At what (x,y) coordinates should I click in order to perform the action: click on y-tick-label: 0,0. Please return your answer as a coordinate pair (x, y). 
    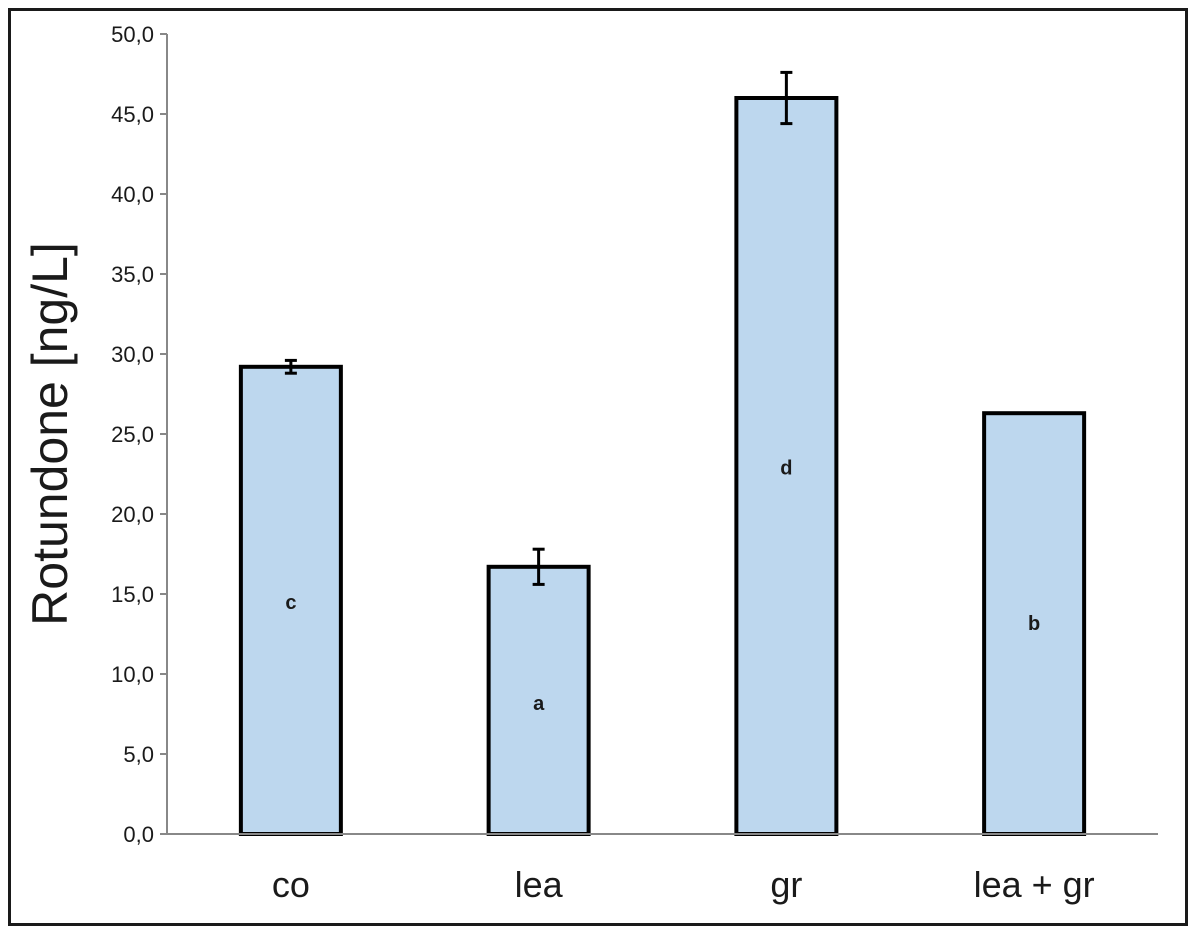
    Looking at the image, I should click on (138, 834).